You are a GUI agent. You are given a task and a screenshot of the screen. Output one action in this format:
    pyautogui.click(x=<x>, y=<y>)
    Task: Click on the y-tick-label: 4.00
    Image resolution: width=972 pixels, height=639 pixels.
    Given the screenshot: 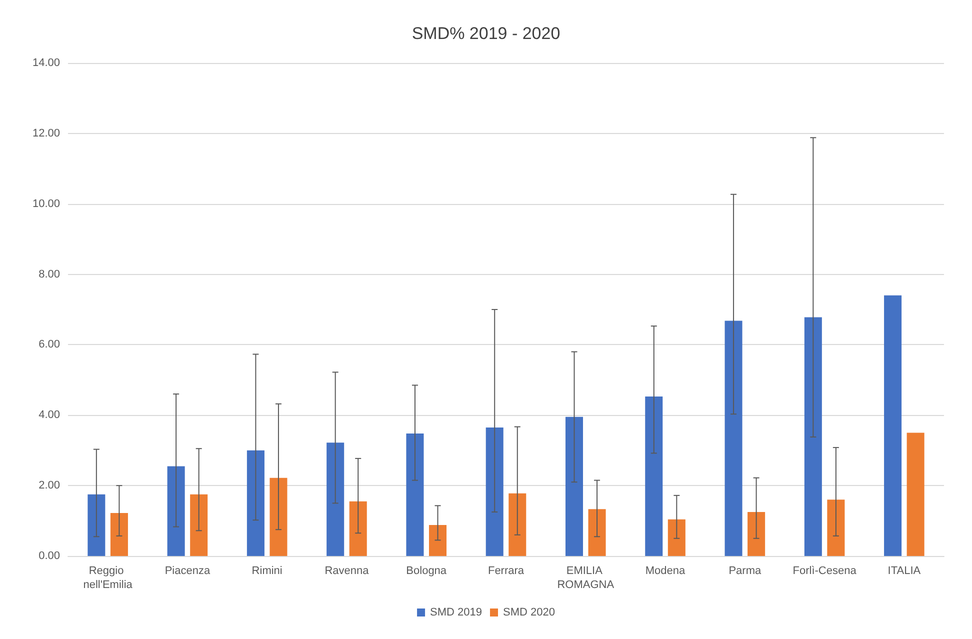 What is the action you would take?
    pyautogui.click(x=49, y=415)
    